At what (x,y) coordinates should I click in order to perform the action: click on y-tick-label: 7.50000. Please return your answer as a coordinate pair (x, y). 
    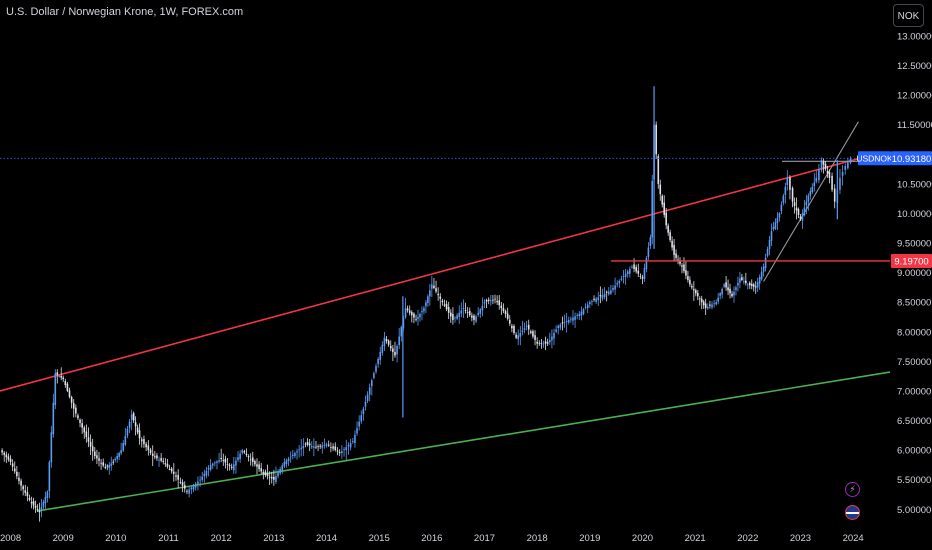
    Looking at the image, I should click on (914, 362).